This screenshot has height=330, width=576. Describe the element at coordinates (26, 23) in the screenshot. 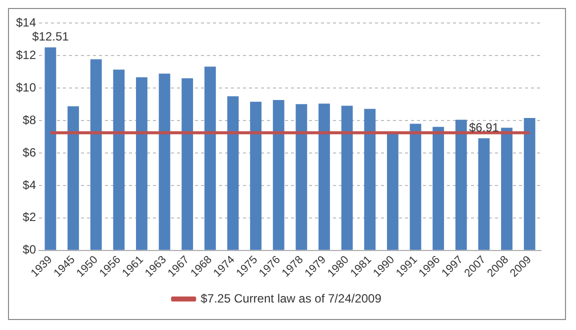

I see `y-tick-label: $14` at that location.